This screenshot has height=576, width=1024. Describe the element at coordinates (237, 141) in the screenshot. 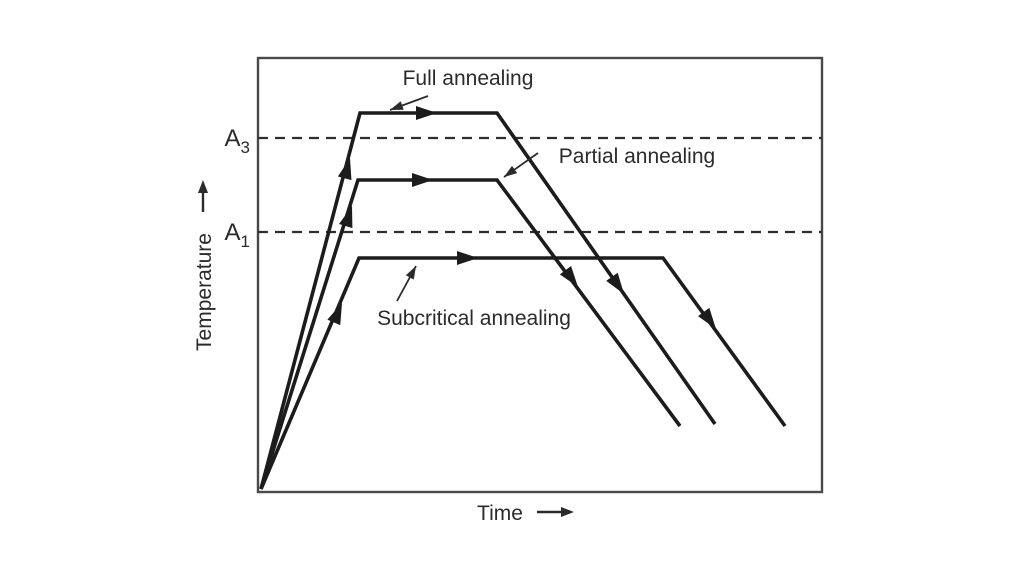

I see `a3-reference-label: A3` at that location.